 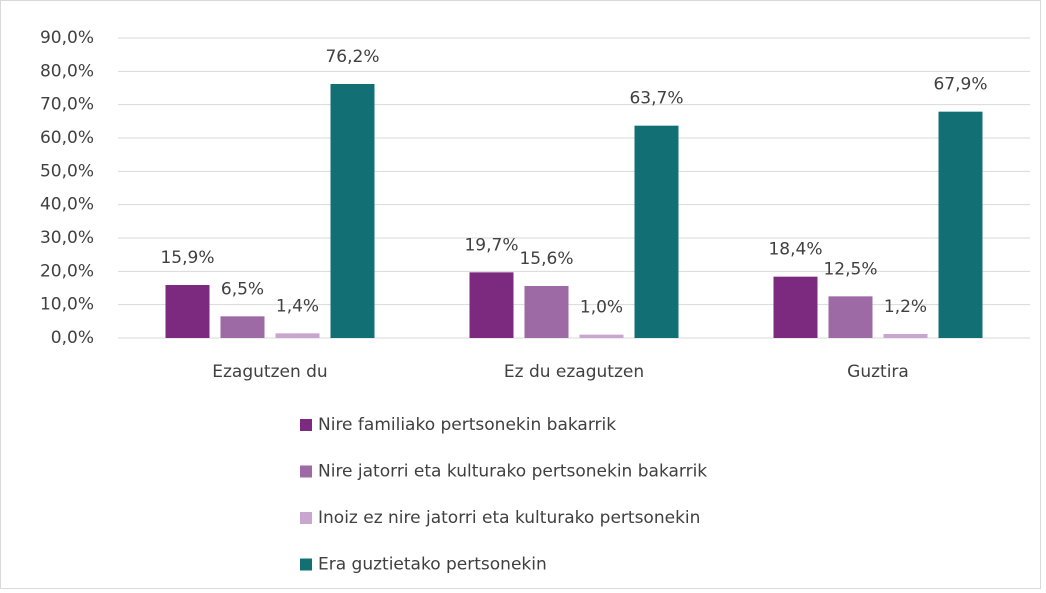 I want to click on y-tick-label: 0,0%, so click(x=72, y=338).